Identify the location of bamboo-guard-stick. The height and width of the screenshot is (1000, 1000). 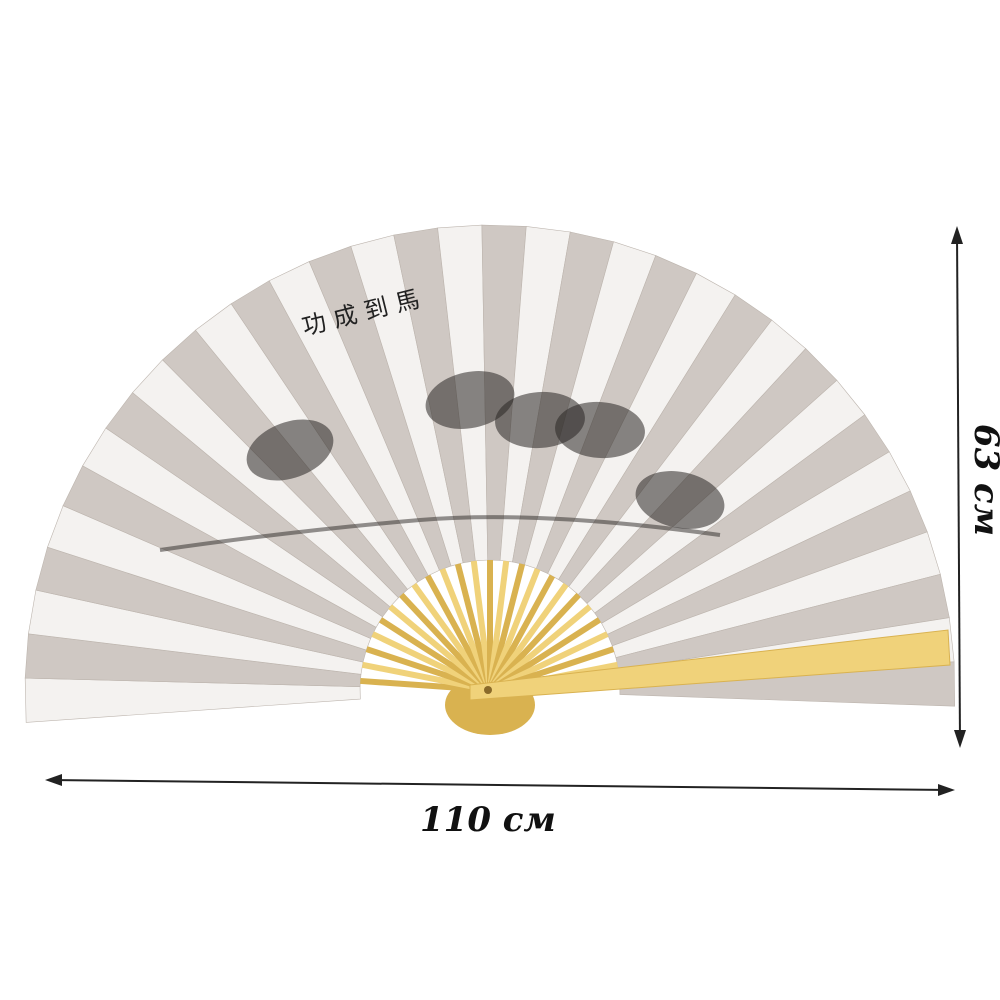
(710, 665).